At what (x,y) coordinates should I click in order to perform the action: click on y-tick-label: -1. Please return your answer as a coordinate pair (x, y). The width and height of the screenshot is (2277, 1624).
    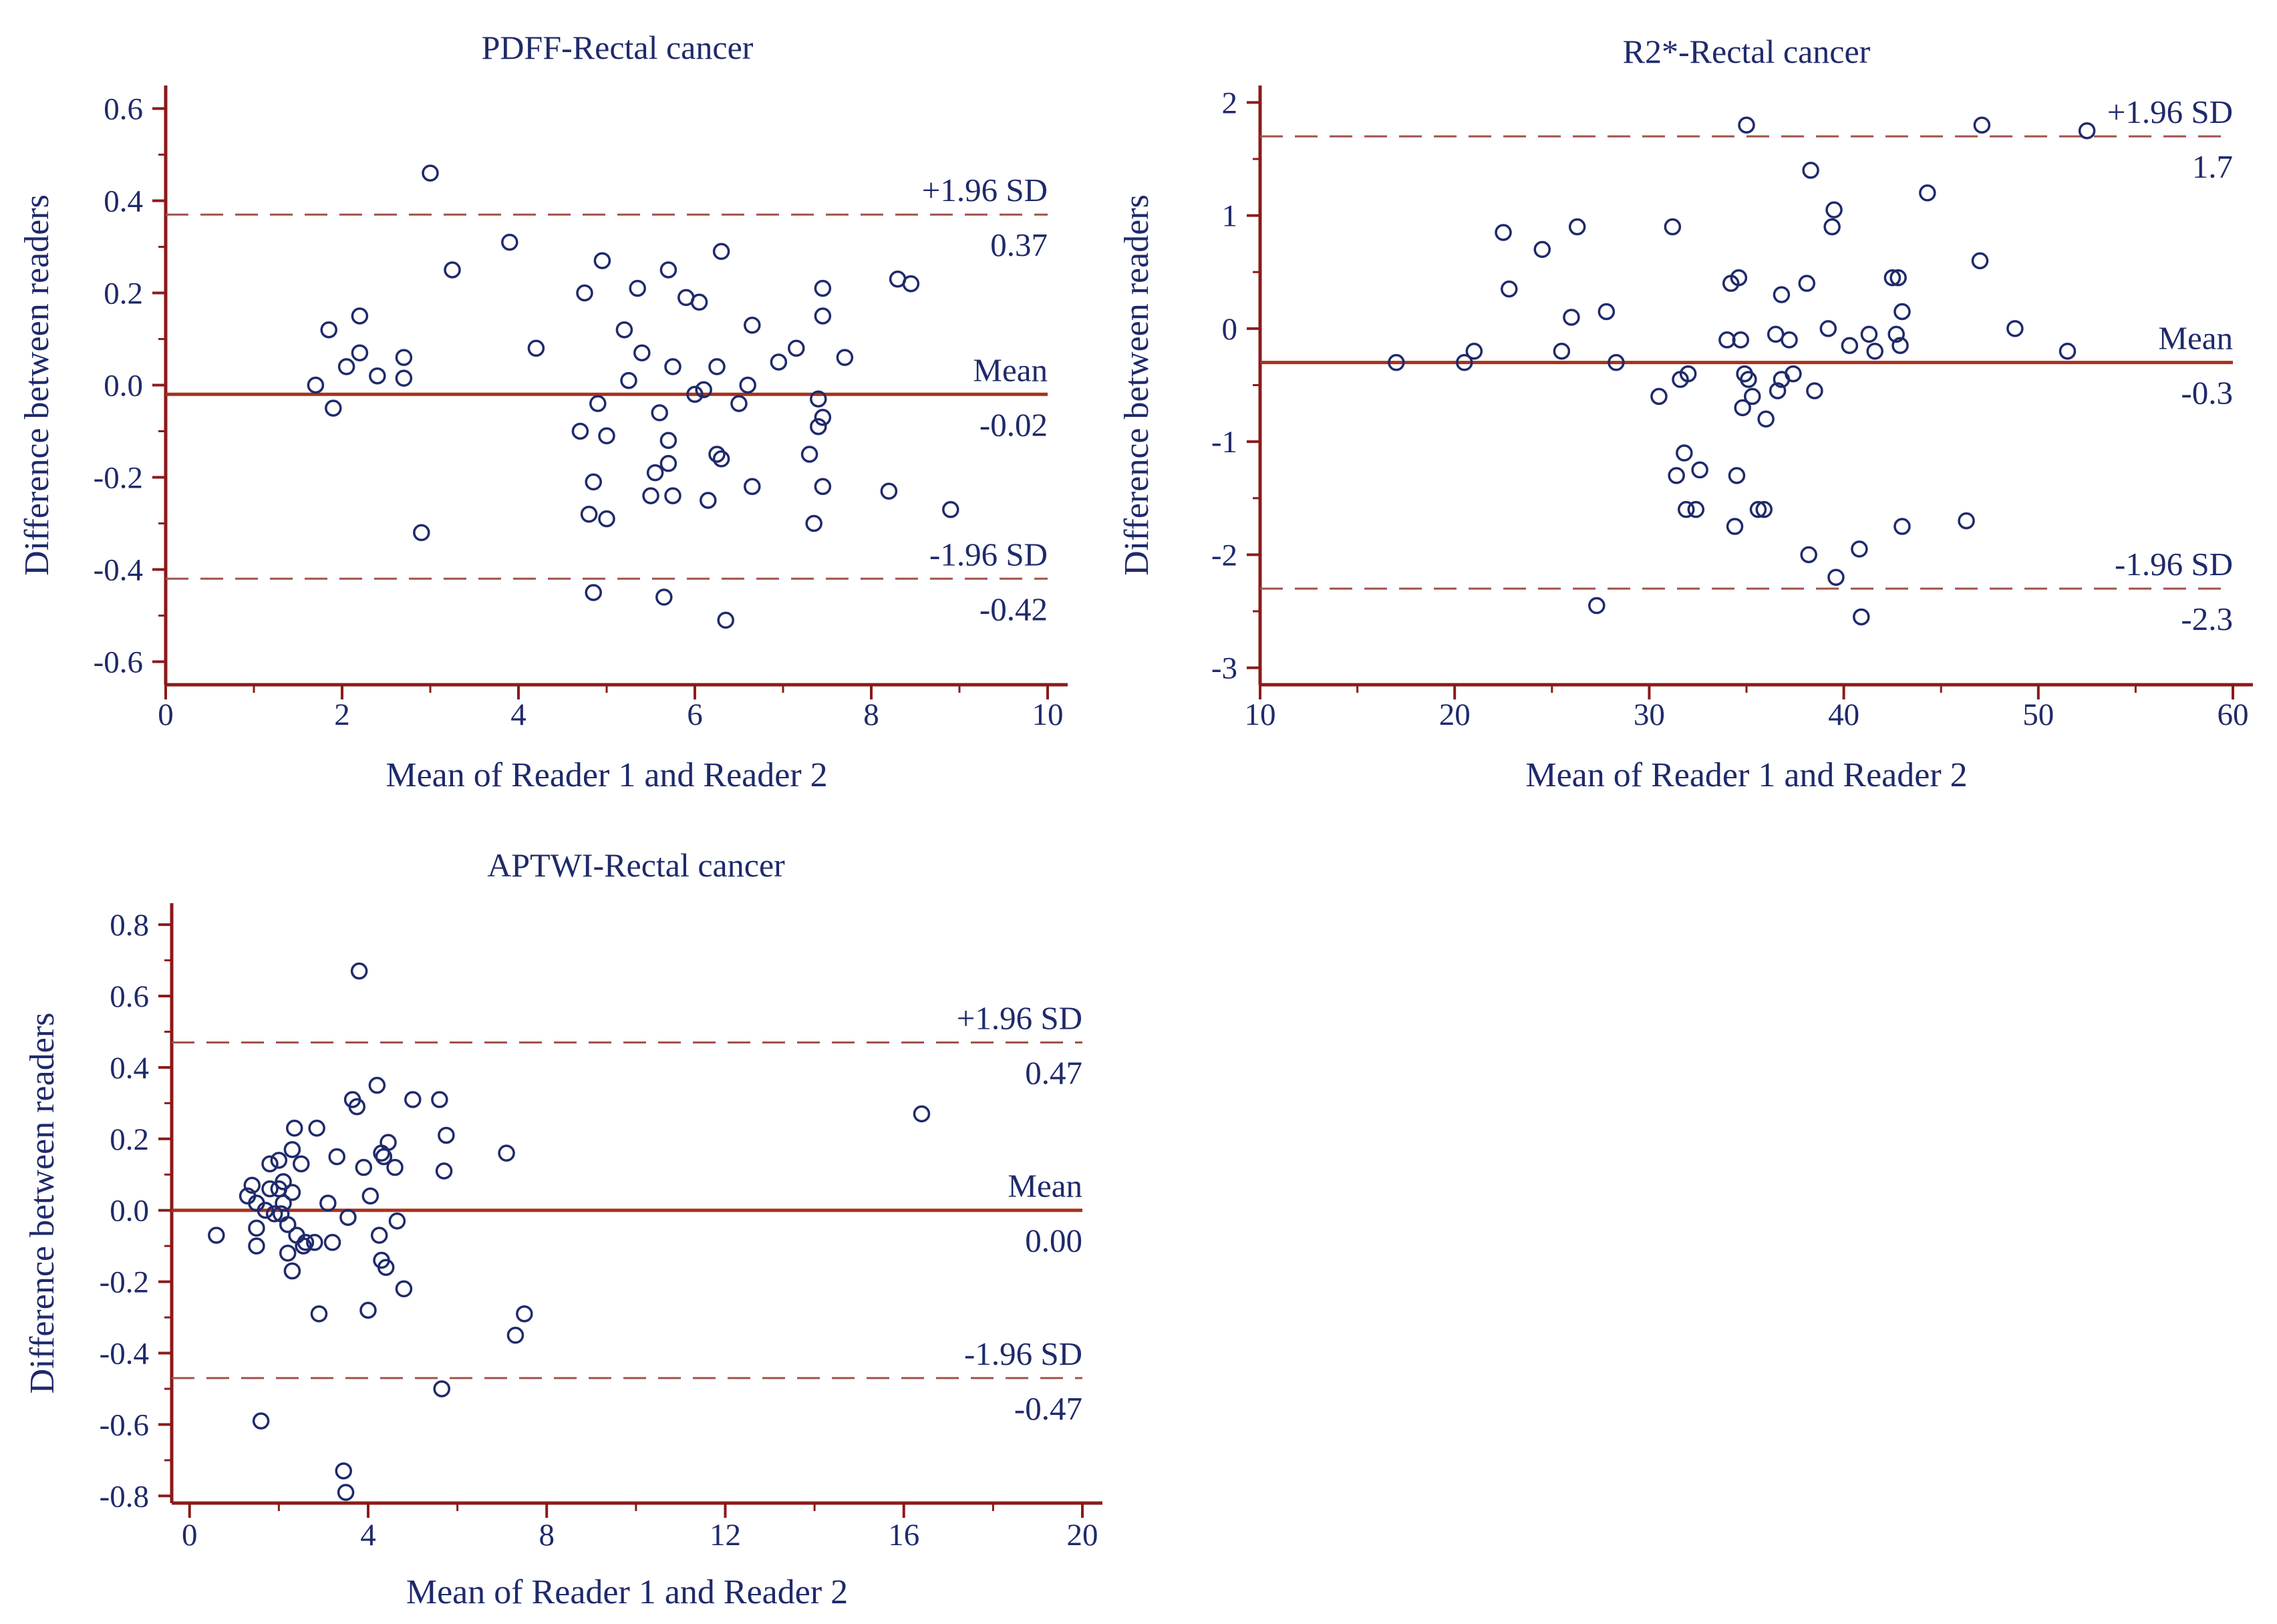
    Looking at the image, I should click on (1224, 442).